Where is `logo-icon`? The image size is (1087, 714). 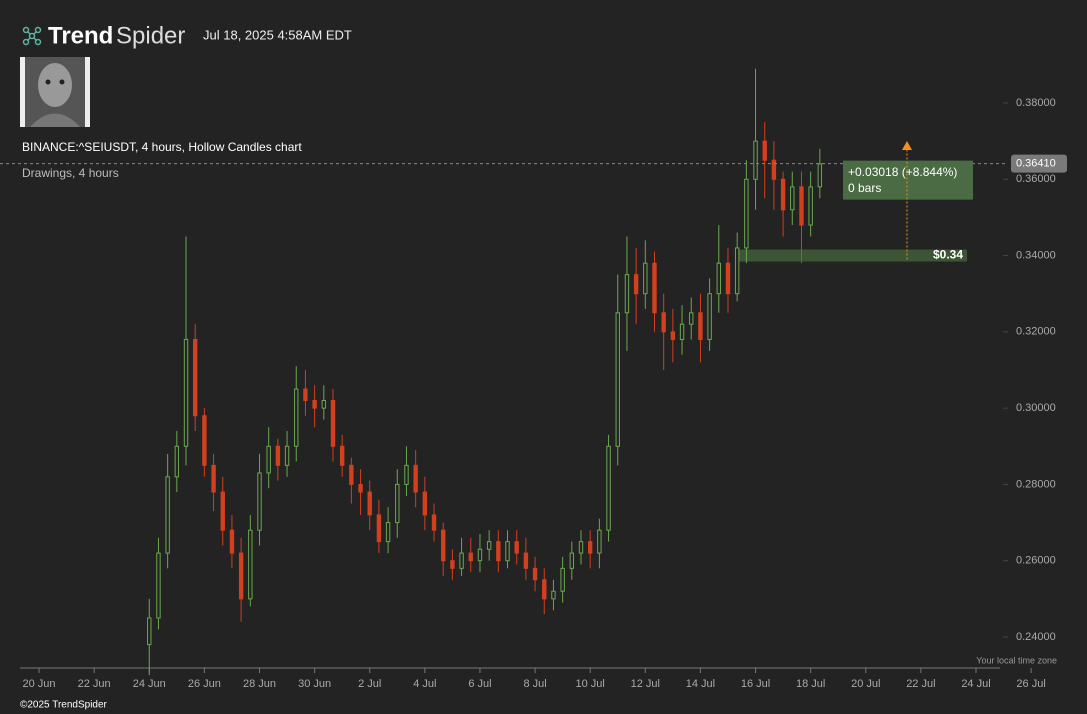
logo-icon is located at coordinates (32, 36).